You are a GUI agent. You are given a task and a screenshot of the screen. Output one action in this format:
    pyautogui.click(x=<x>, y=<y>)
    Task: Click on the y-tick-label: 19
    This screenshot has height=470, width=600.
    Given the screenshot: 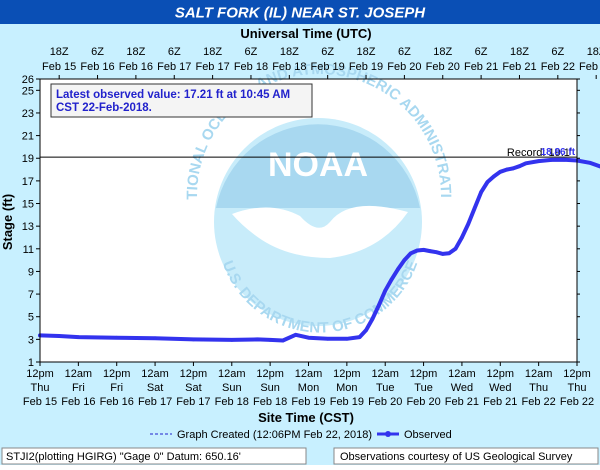 What is the action you would take?
    pyautogui.click(x=28, y=159)
    